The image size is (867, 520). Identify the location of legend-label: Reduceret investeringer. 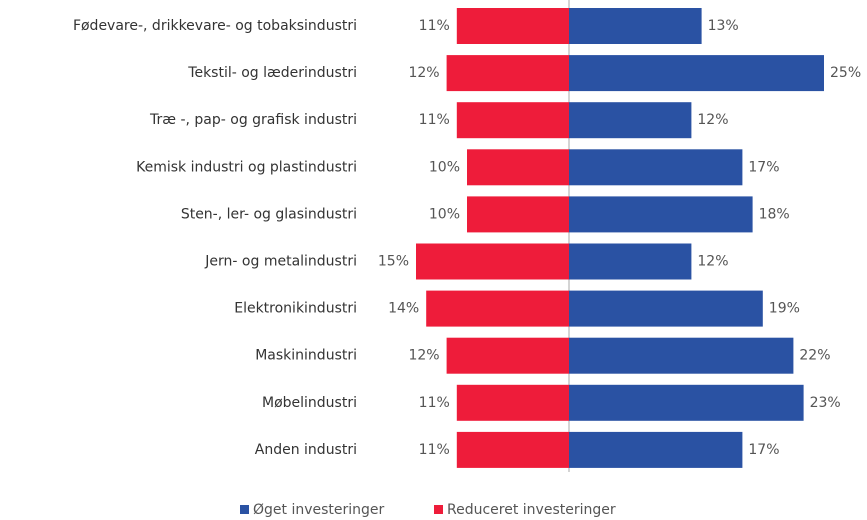
(531, 510).